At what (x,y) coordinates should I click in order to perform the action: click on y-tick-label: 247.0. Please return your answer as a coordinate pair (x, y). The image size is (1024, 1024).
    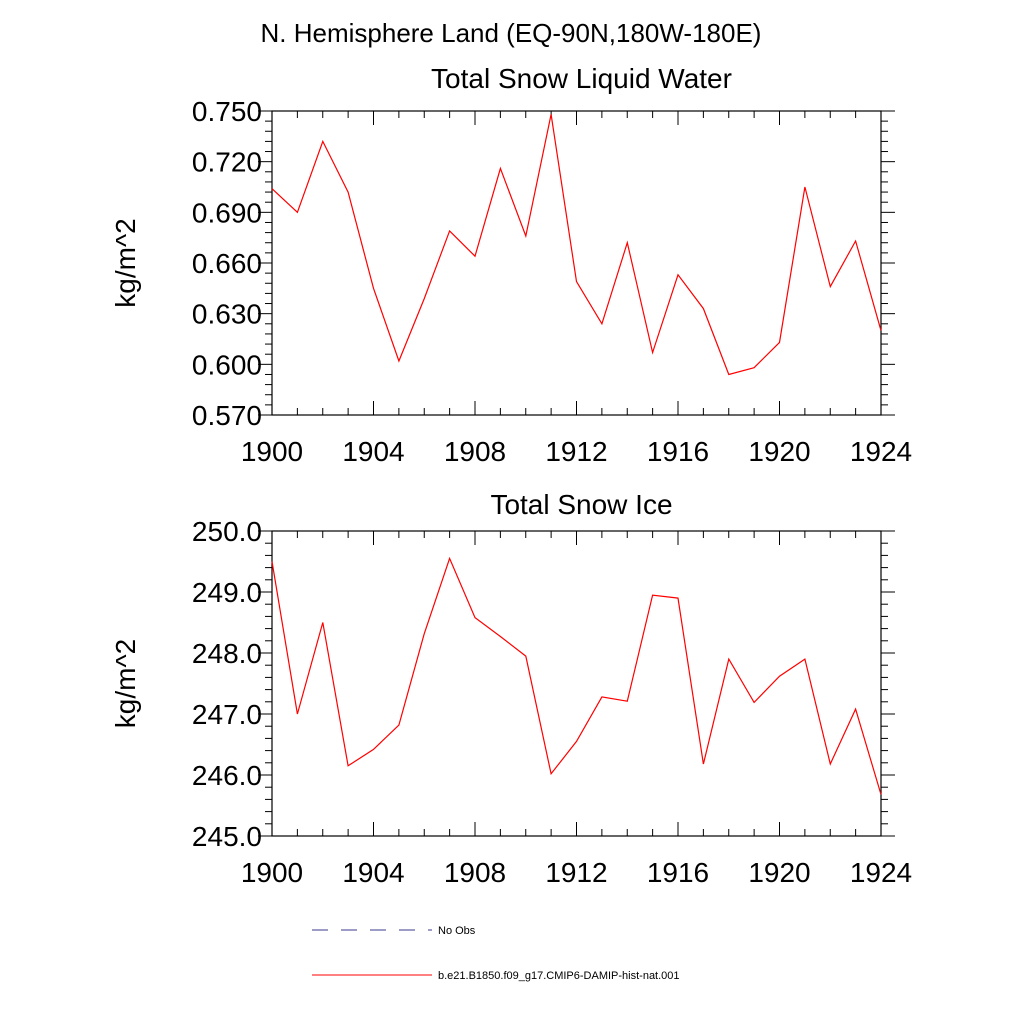
    Looking at the image, I should click on (227, 714).